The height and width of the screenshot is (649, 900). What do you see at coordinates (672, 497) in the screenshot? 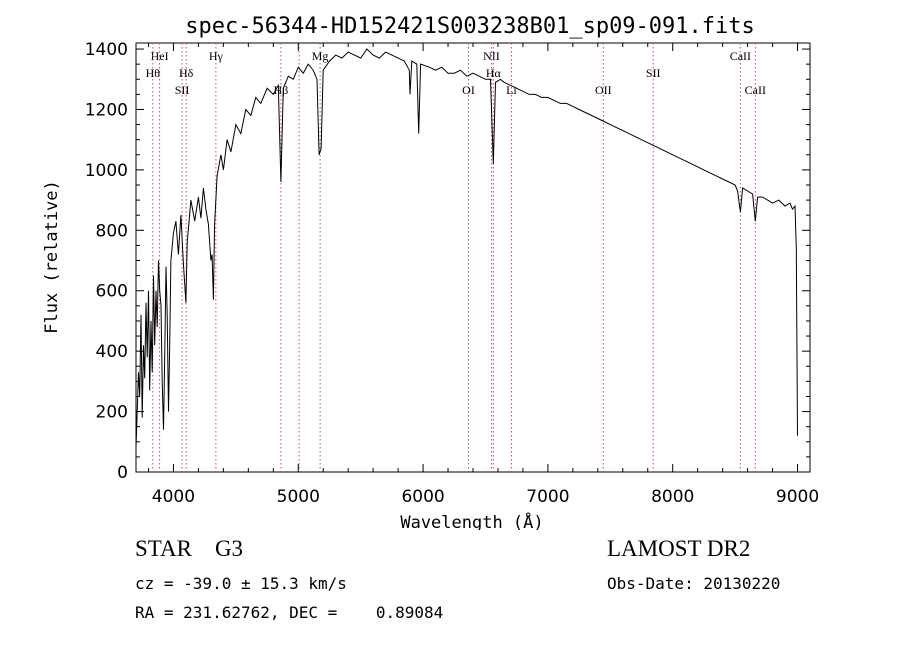
I see `x-tick-label: 8000` at bounding box center [672, 497].